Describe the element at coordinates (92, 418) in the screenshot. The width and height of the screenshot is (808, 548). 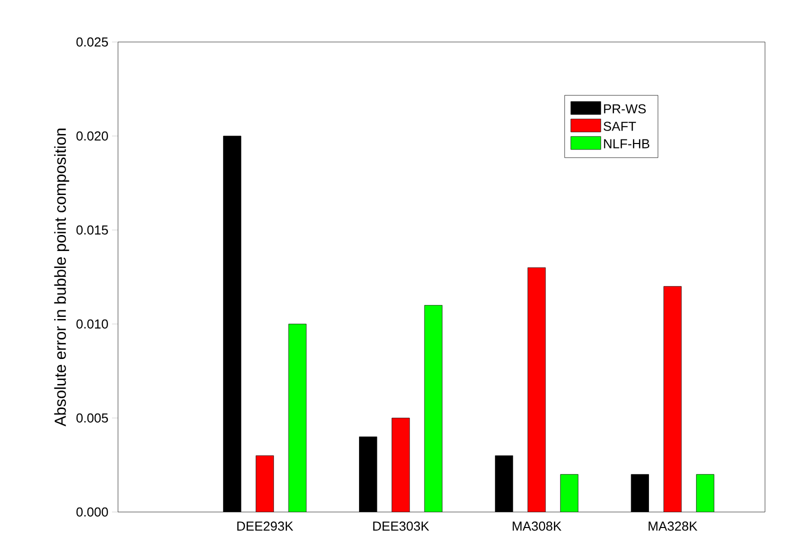
I see `y-tick-label: 0.005` at that location.